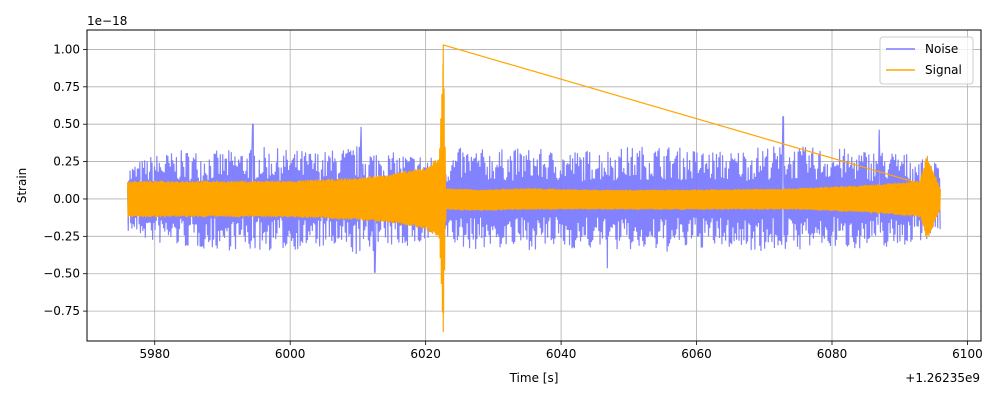  What do you see at coordinates (66, 87) in the screenshot?
I see `y-tick-label: 0.75` at bounding box center [66, 87].